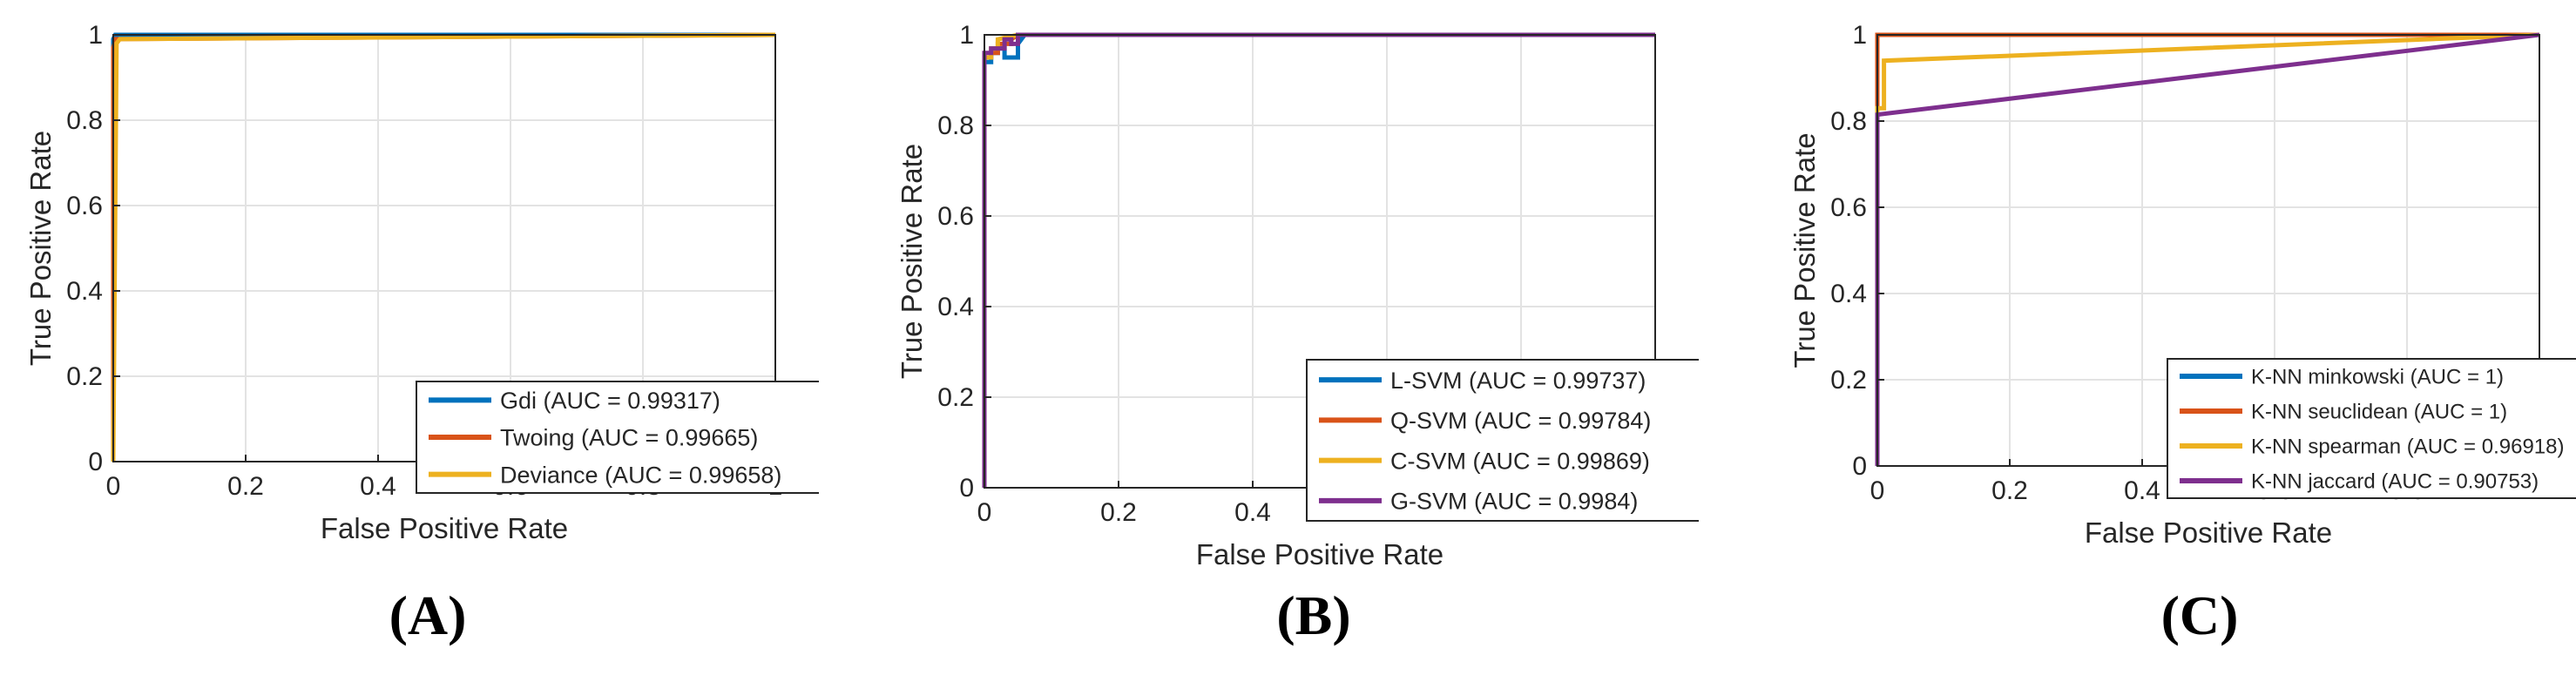 Image resolution: width=2576 pixels, height=675 pixels. What do you see at coordinates (2395, 482) in the screenshot?
I see `legend-label-4: K-NN jaccard (AUC = 0.90753)` at bounding box center [2395, 482].